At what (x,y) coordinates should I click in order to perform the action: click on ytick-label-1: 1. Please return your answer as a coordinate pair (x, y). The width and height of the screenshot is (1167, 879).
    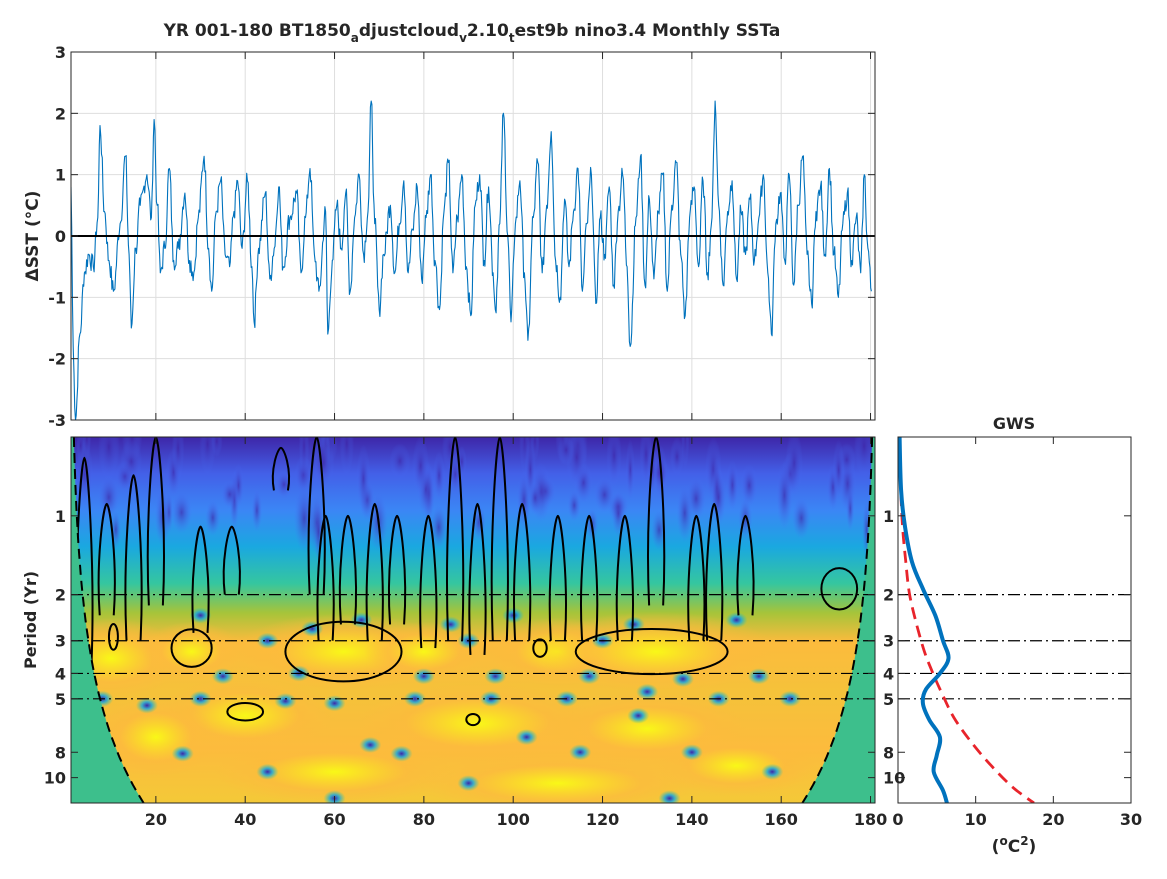
    Looking at the image, I should click on (60, 175).